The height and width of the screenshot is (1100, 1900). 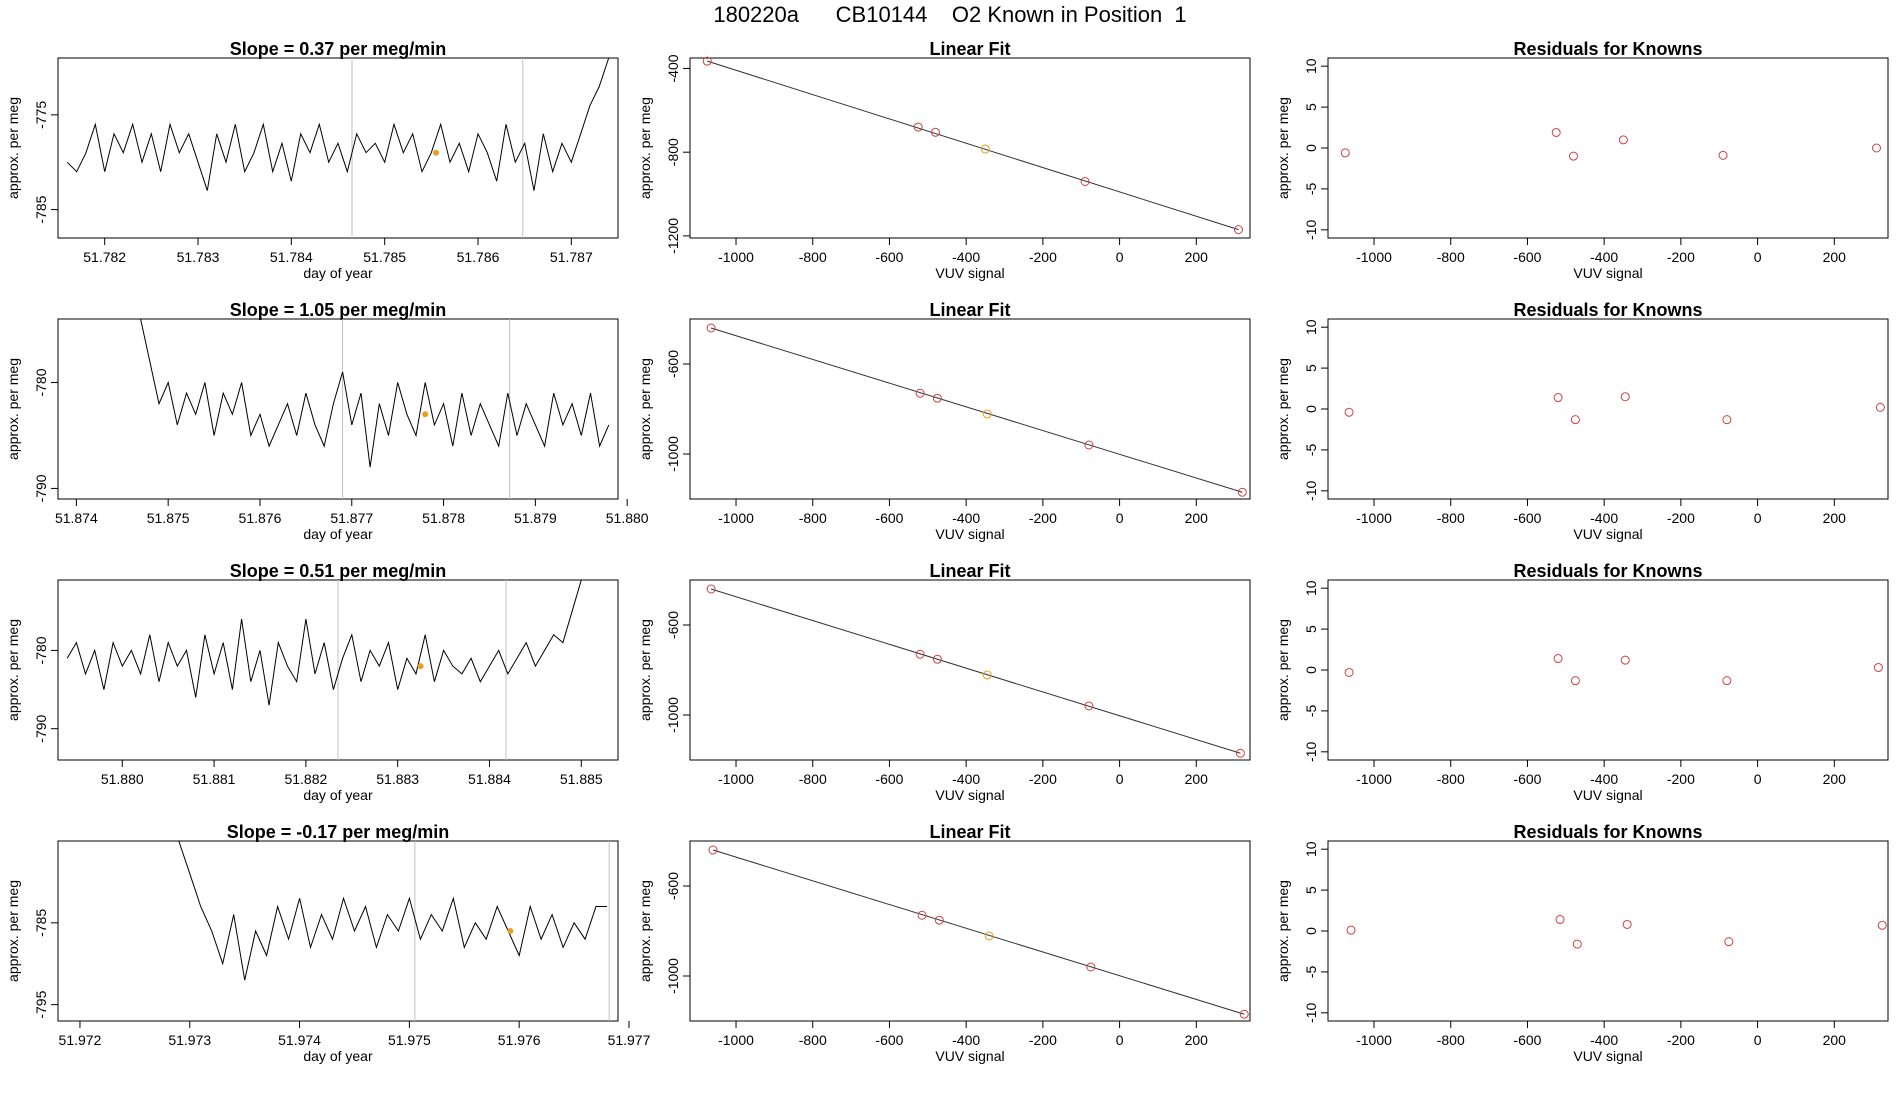 What do you see at coordinates (519, 1040) in the screenshot?
I see `x-tick-label: 51.976` at bounding box center [519, 1040].